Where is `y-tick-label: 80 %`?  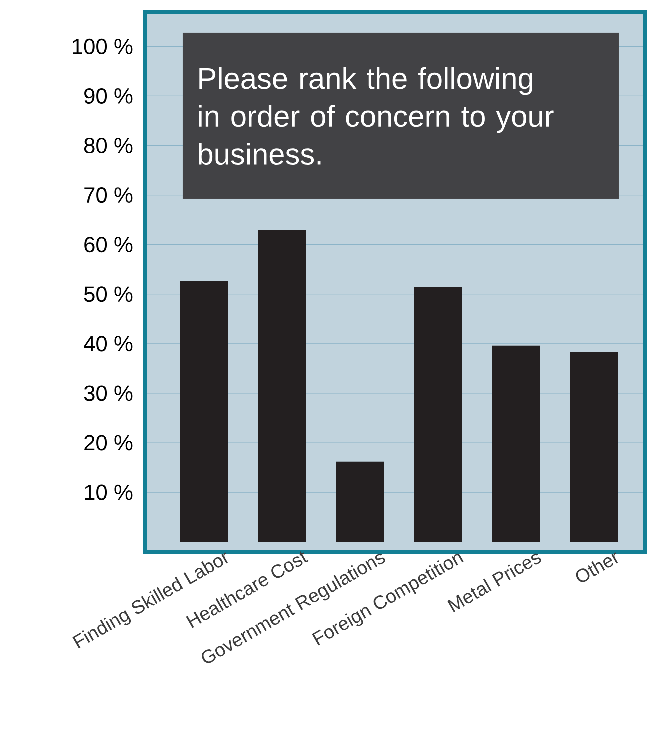 y-tick-label: 80 % is located at coordinates (108, 146).